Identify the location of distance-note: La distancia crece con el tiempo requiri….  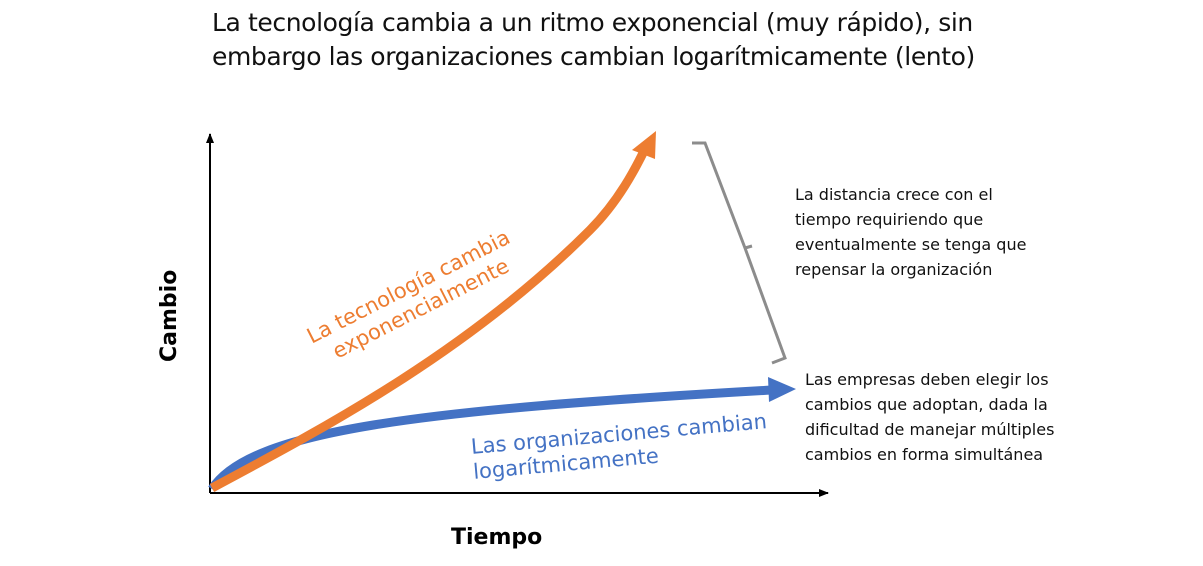
(910, 232).